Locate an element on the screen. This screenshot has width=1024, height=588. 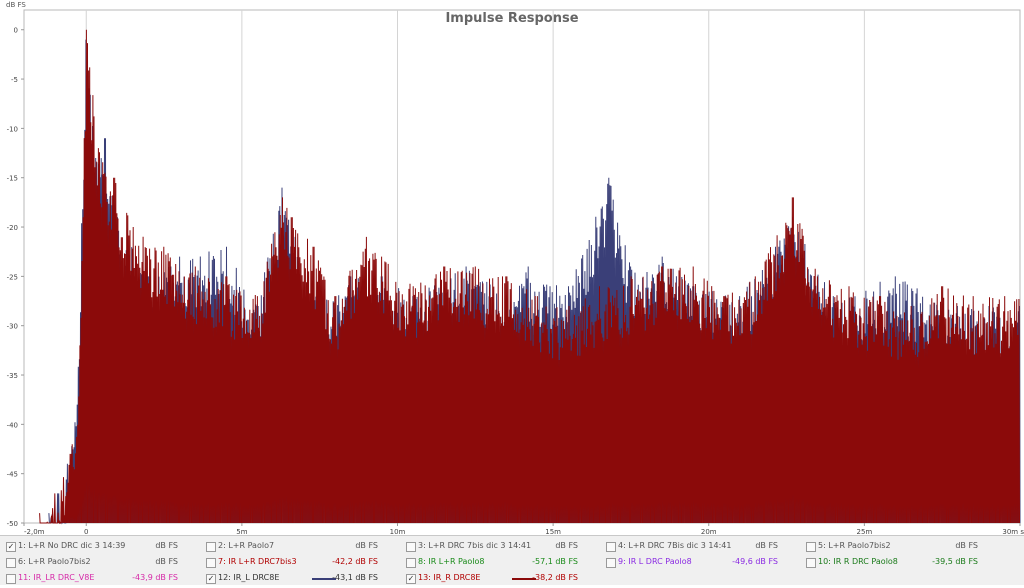
legend-item: ✓ 12: IR_L DRC8E -43,1 dB FS is located at coordinates (300, 578).